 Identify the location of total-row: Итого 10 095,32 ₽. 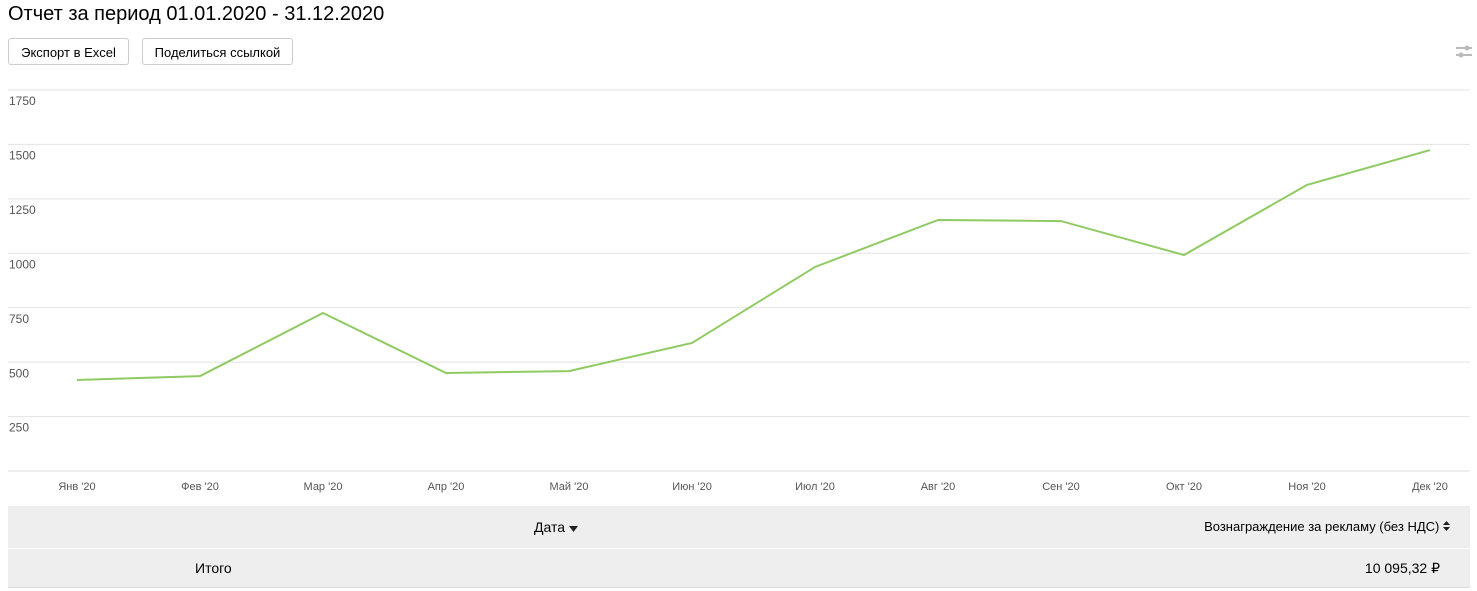
(739, 568).